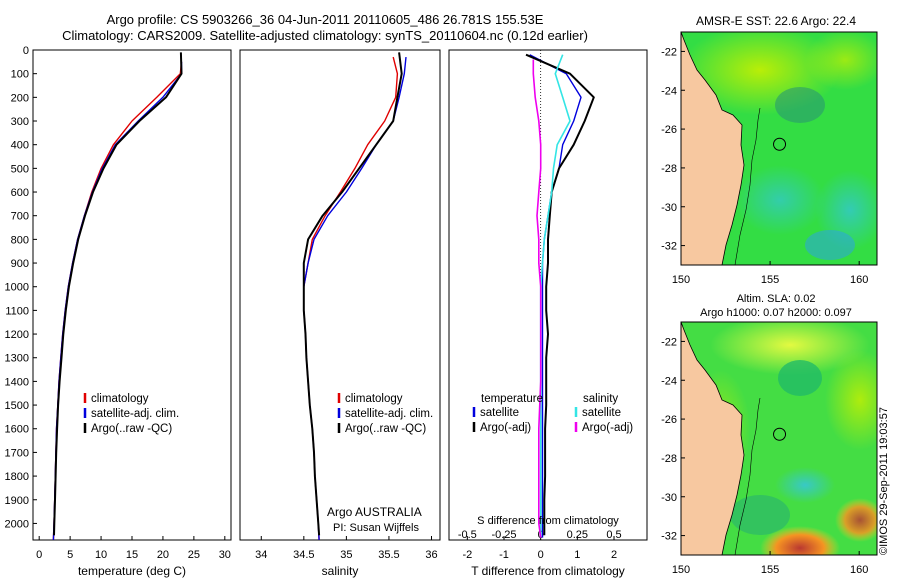 The height and width of the screenshot is (580, 900). I want to click on legend-heading: salinity, so click(600, 399).